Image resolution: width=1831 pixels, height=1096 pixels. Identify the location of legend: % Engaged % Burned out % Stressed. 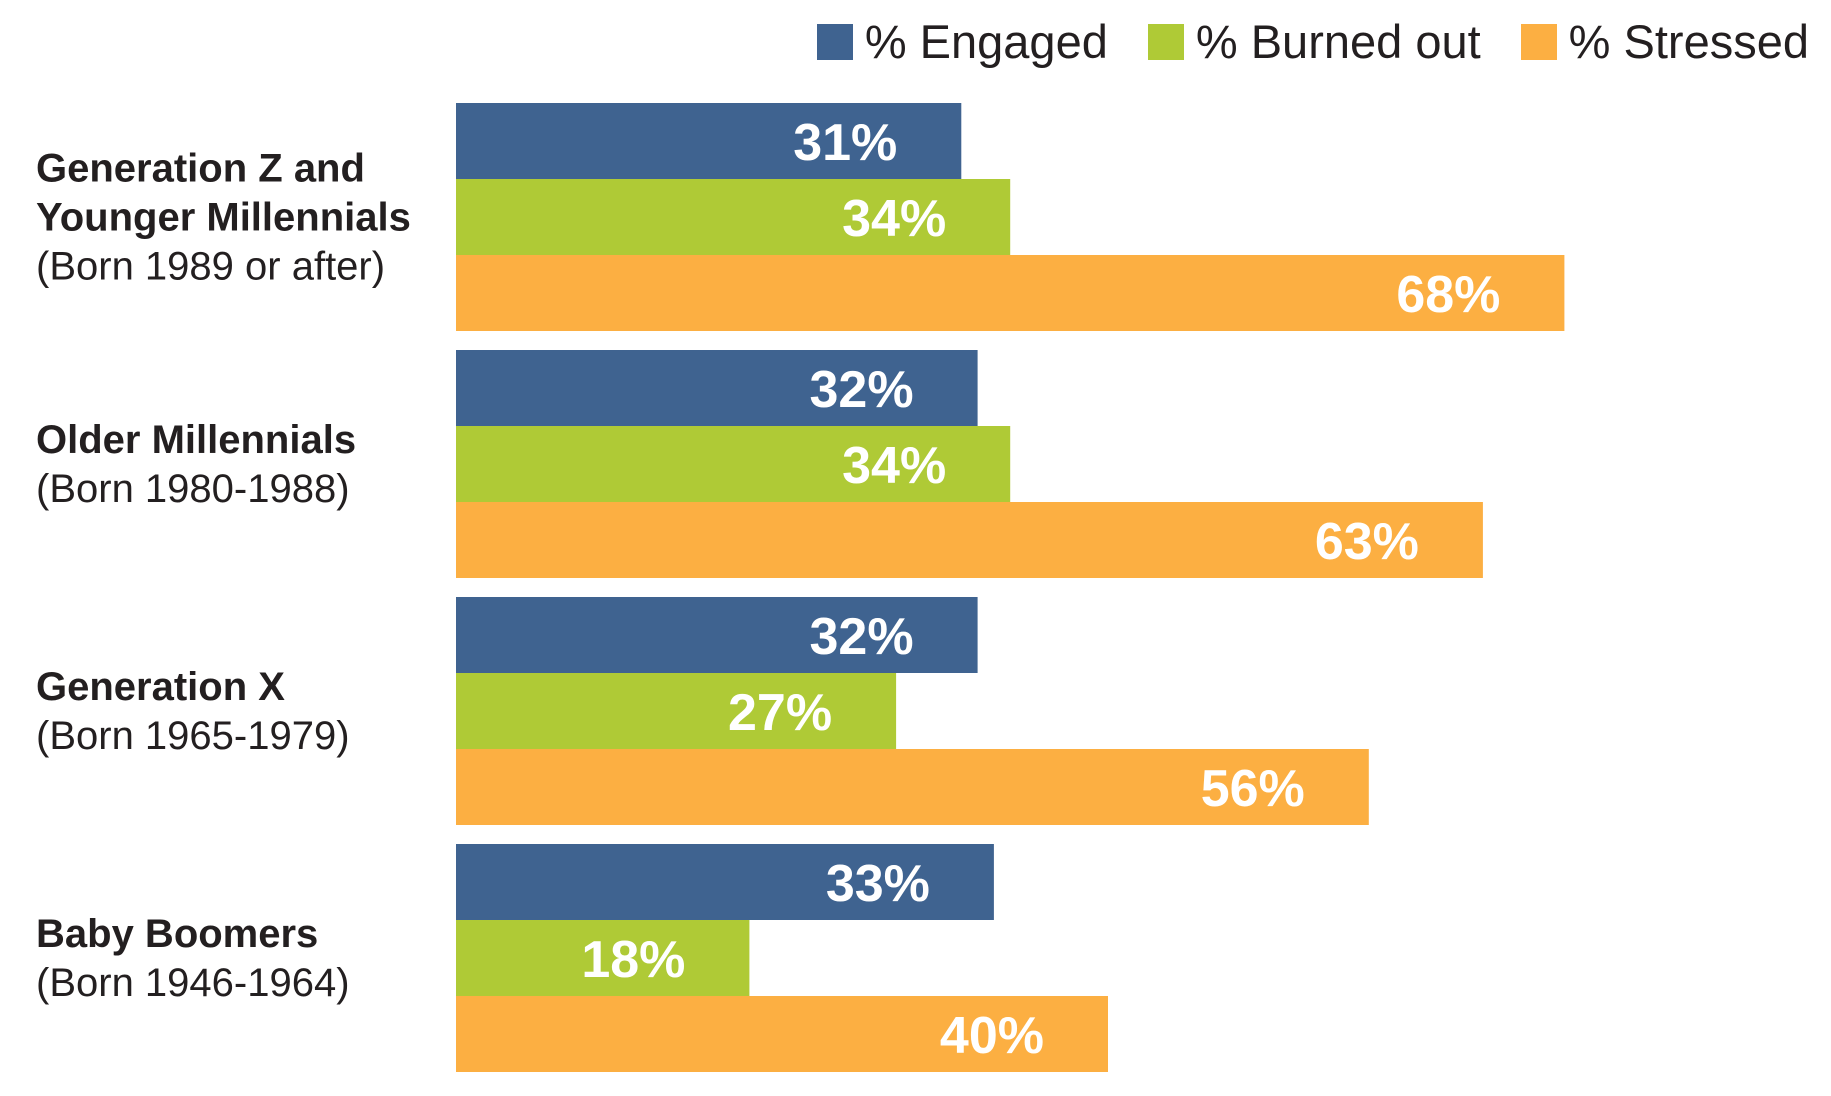
(1293, 41).